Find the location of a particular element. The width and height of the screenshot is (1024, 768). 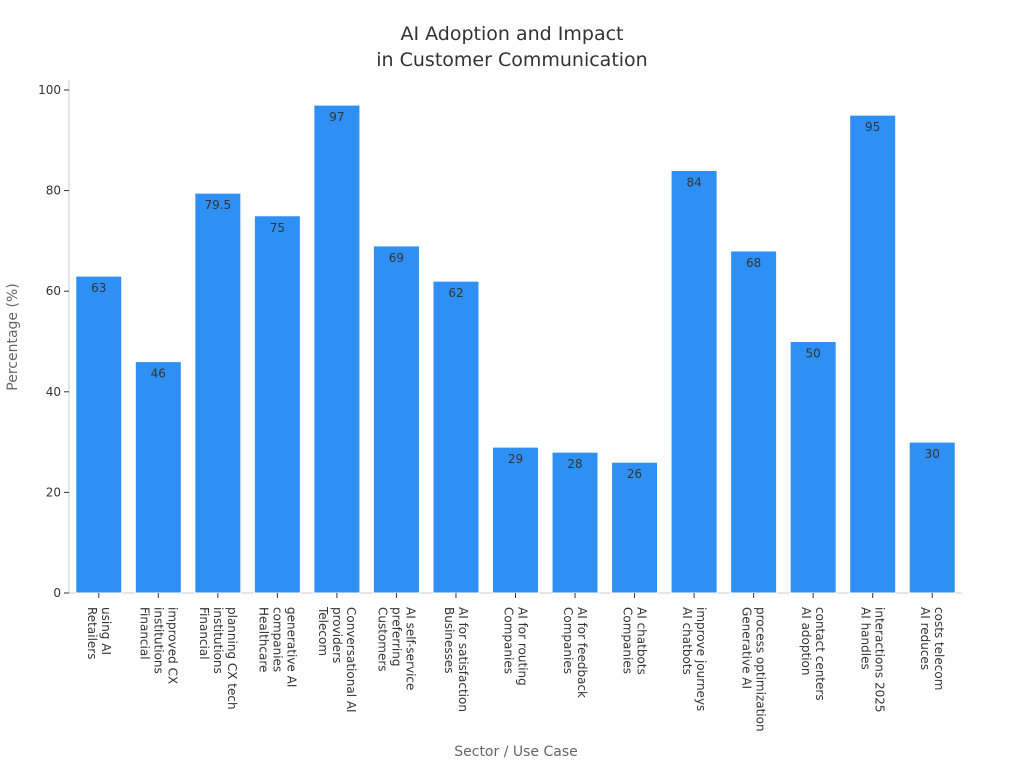

x-category-label-line: costs telecom is located at coordinates (939, 648).